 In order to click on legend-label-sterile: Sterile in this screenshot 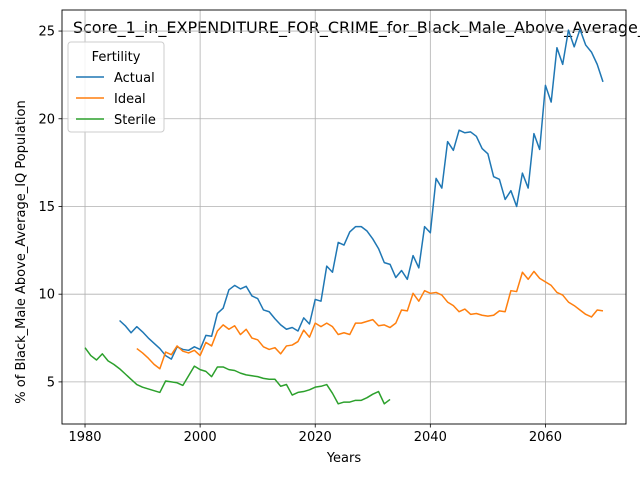, I will do `click(135, 120)`.